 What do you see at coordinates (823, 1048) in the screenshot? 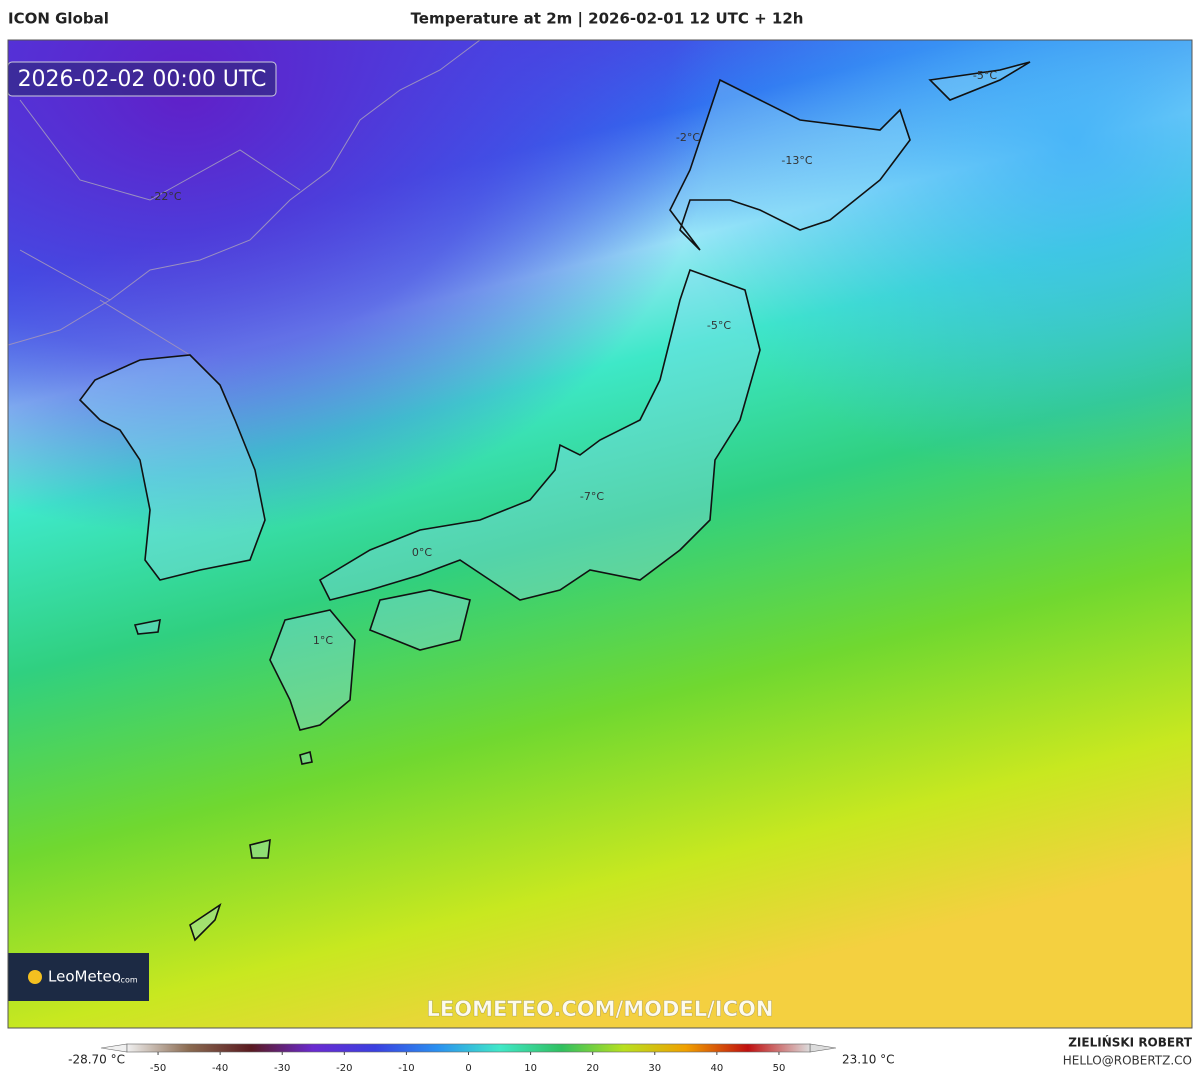
I see `colorbar-max-tip` at bounding box center [823, 1048].